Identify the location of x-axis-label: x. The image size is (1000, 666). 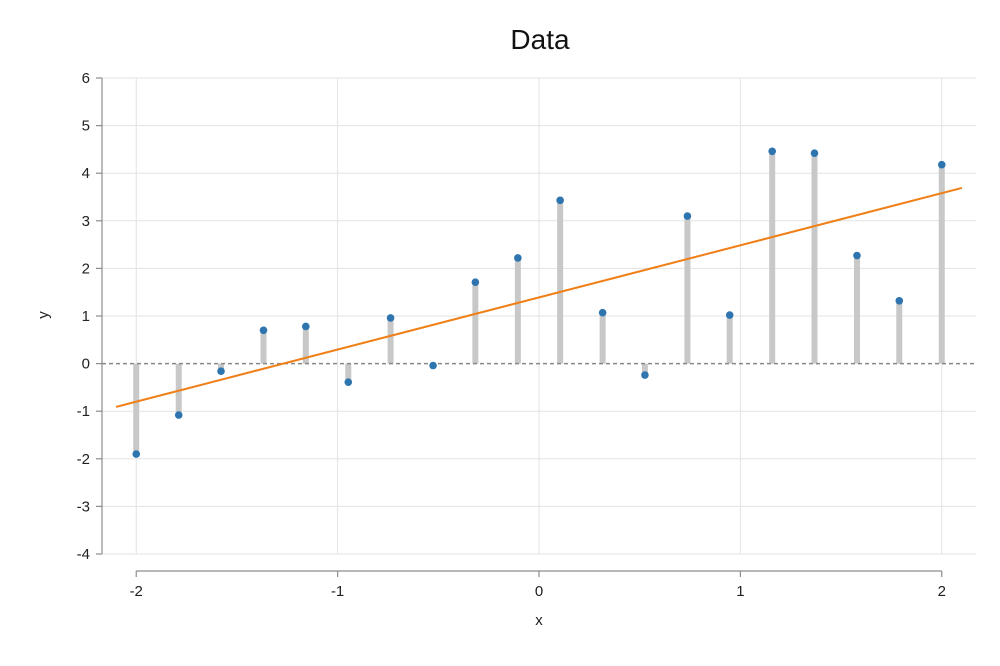
(539, 620).